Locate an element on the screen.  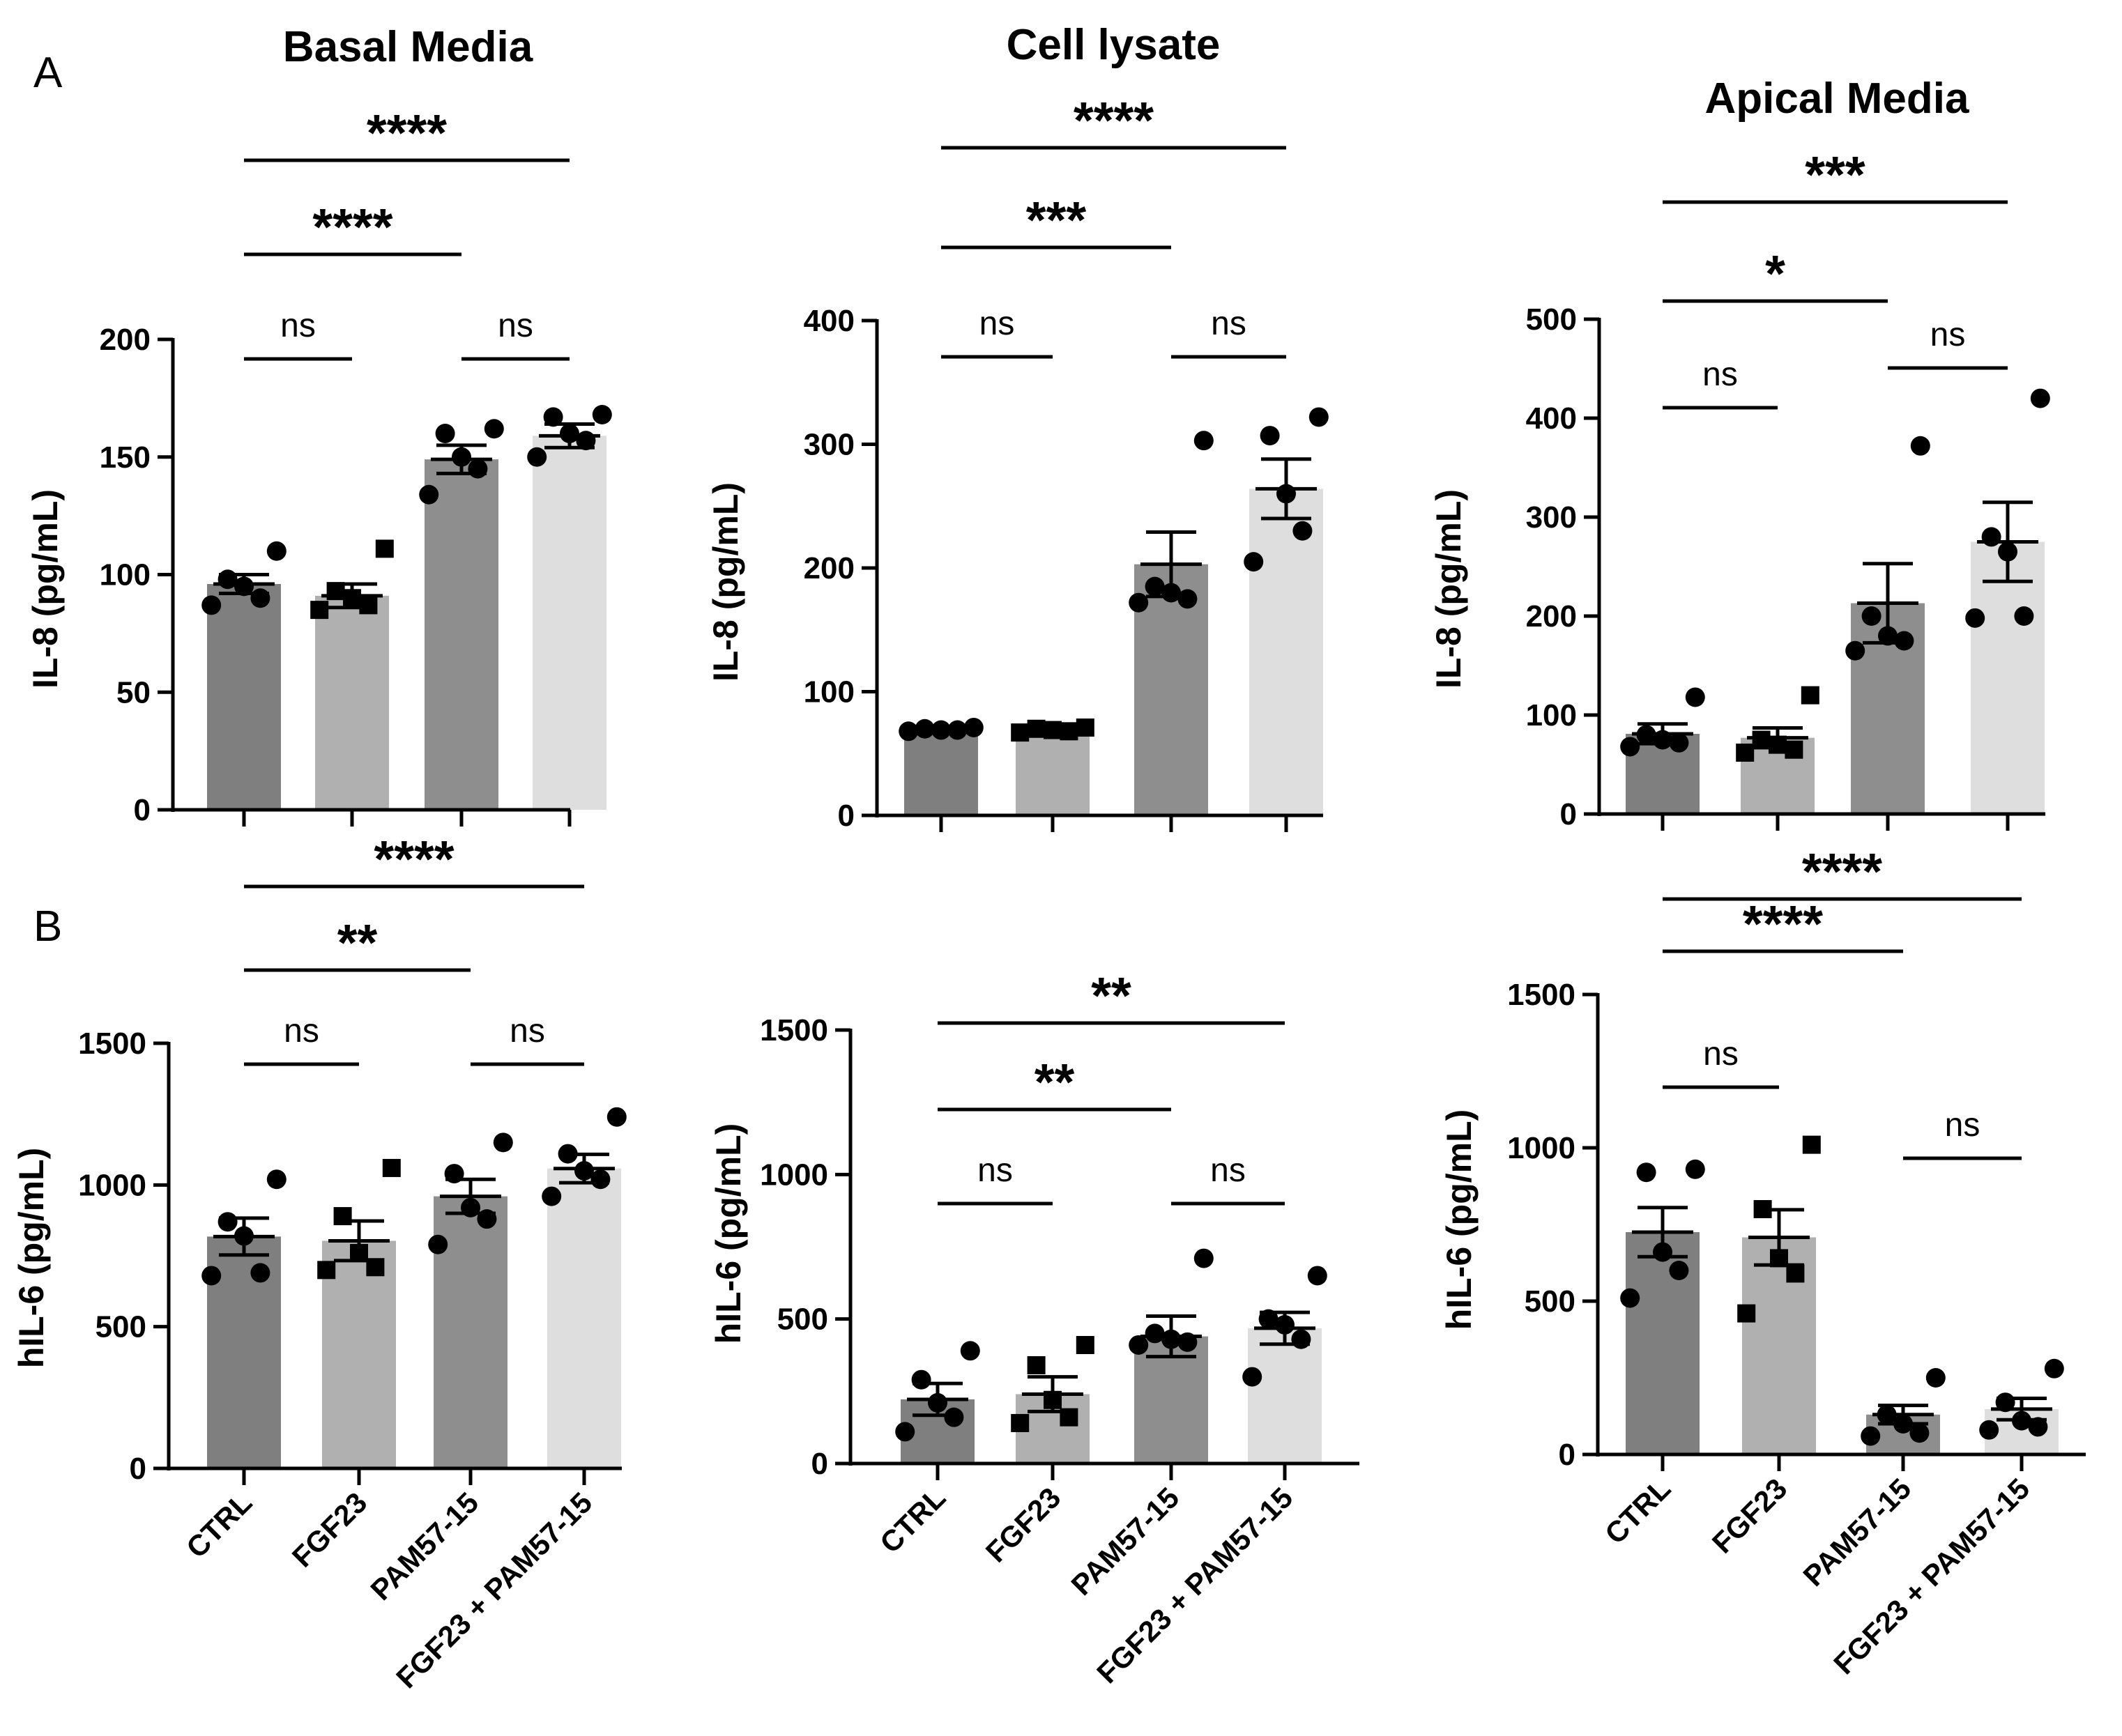
y-tick-label: 100 is located at coordinates (125, 575).